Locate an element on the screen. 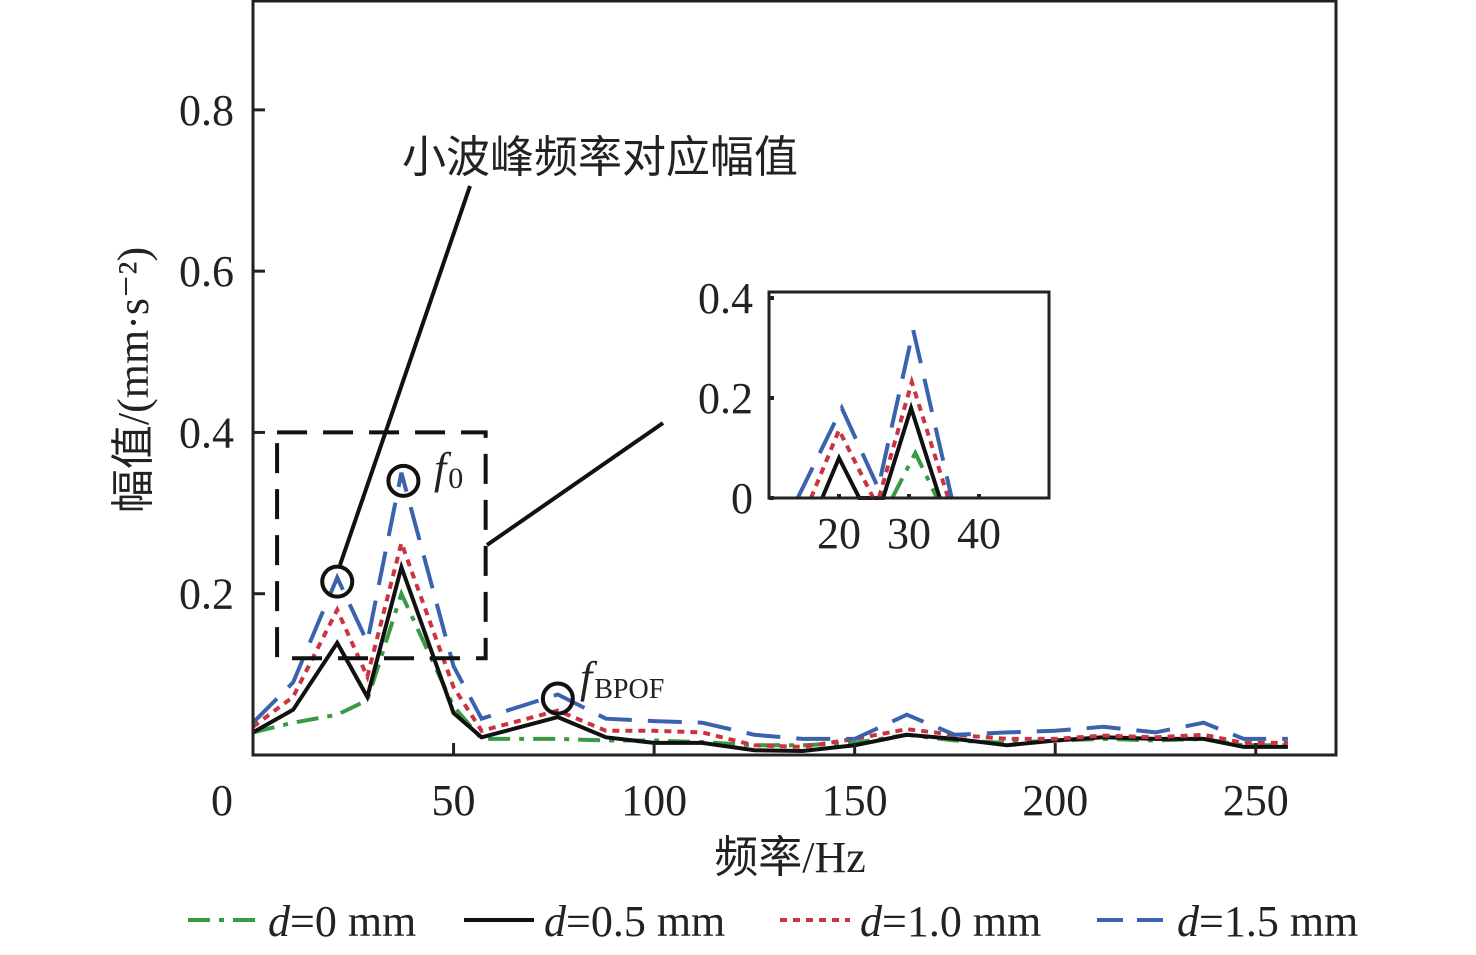  x-tick-label: 0 is located at coordinates (222, 800).